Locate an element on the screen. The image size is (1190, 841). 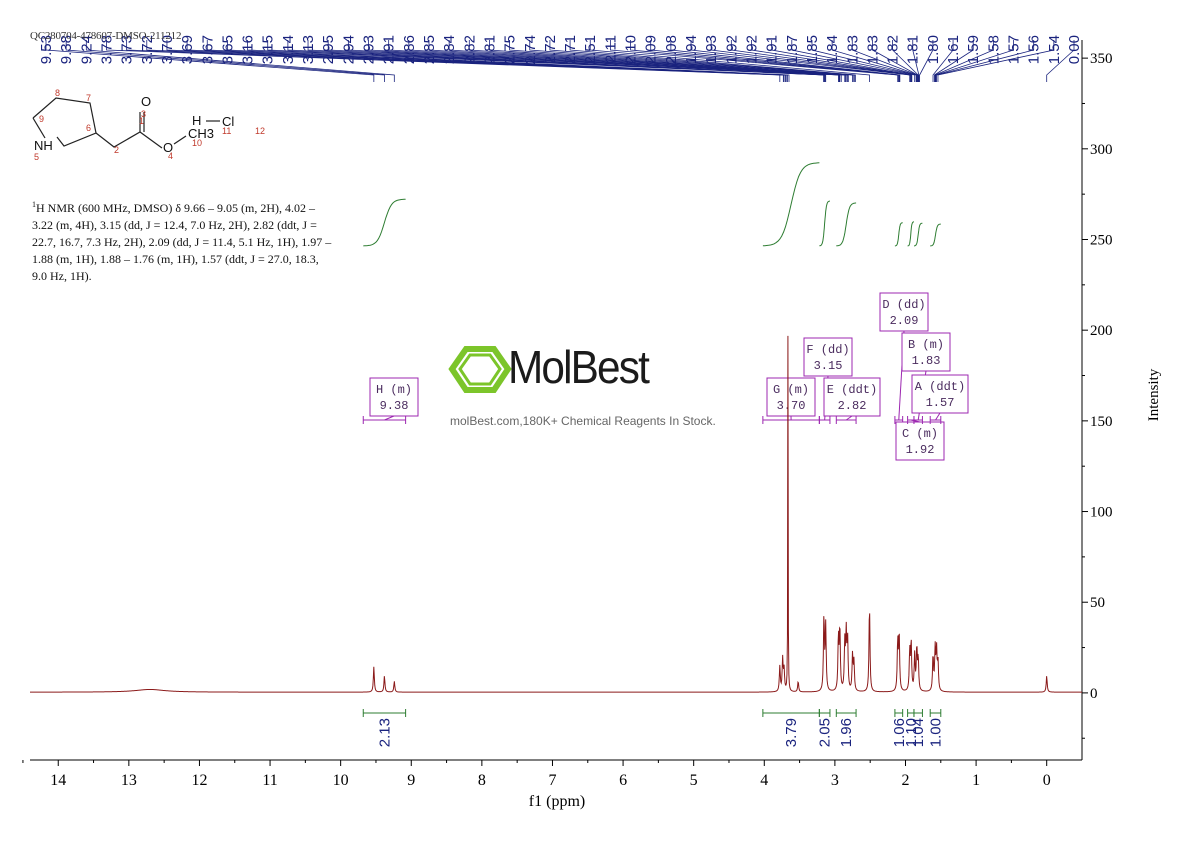
integral-value: 2.13 is located at coordinates (384, 732).